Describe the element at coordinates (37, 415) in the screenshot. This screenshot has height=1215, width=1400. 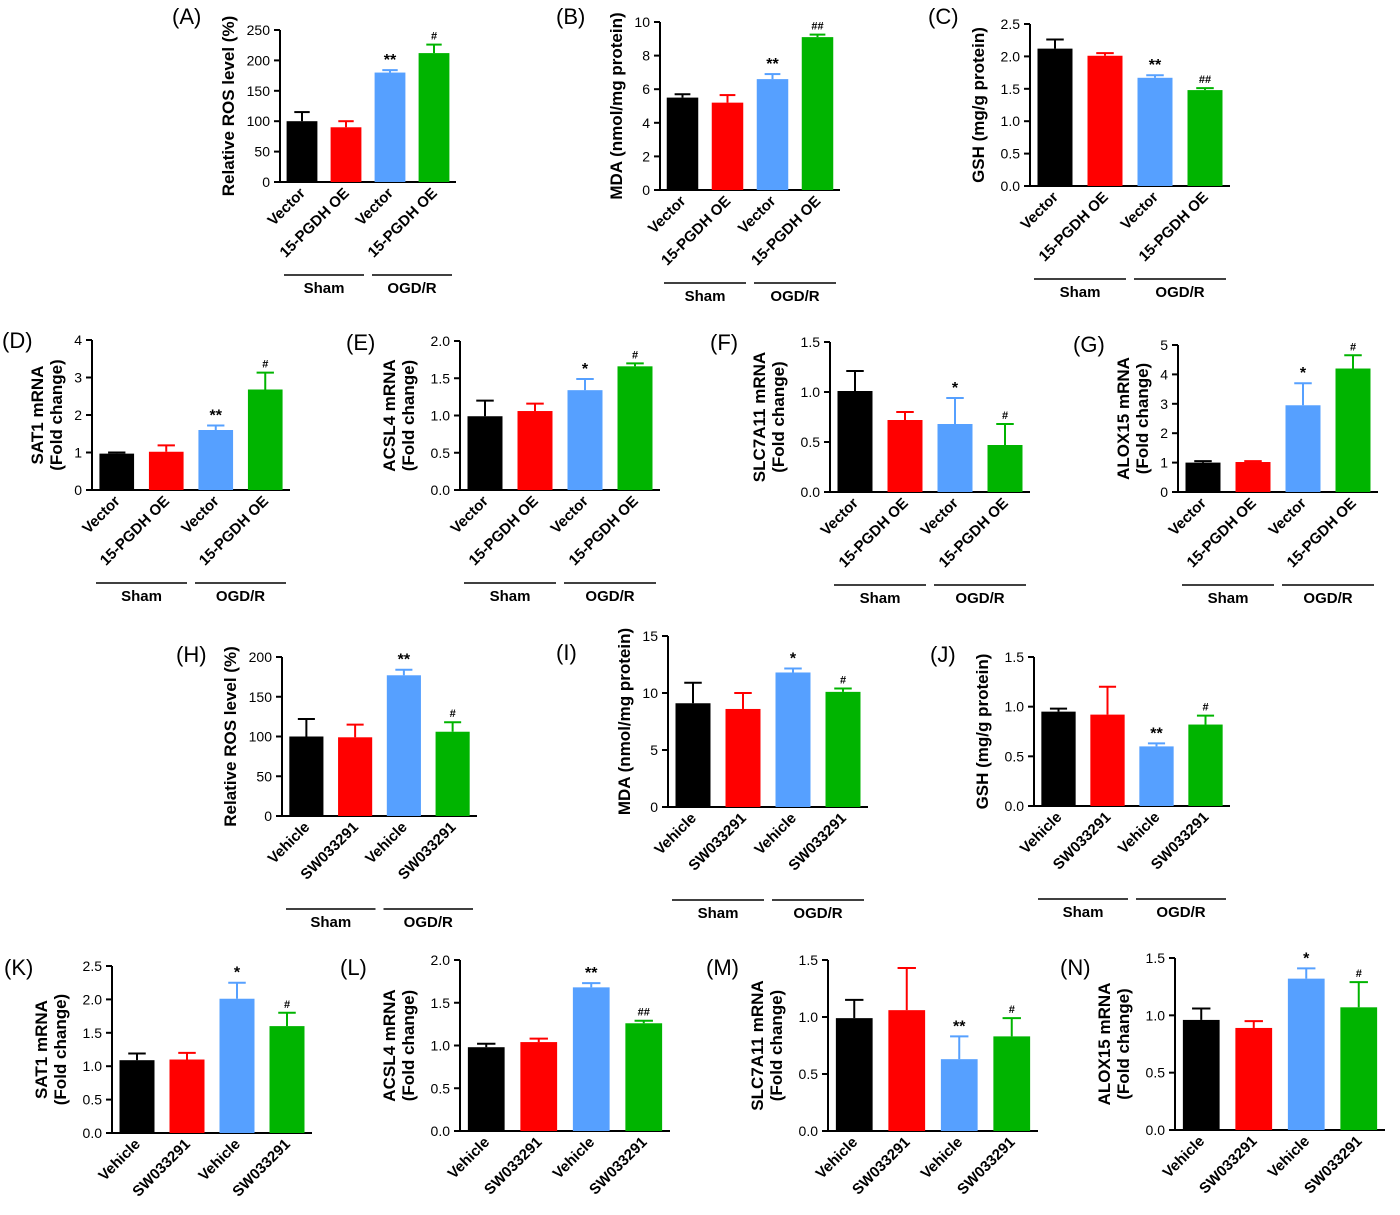
I see `y-axis-label: SAT1 mRNA` at that location.